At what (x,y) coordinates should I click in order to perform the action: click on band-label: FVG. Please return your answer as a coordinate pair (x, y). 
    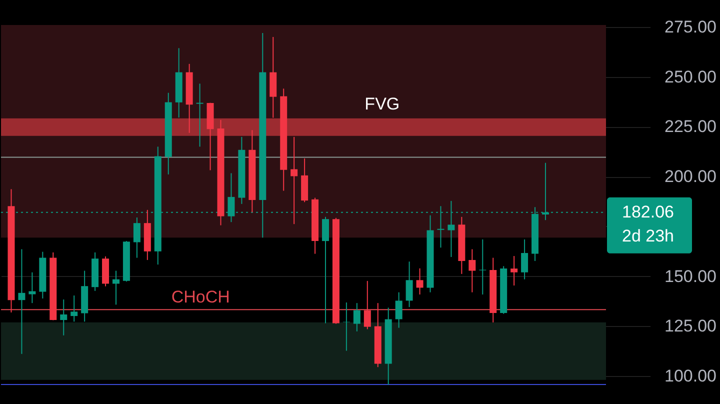
    Looking at the image, I should click on (382, 104).